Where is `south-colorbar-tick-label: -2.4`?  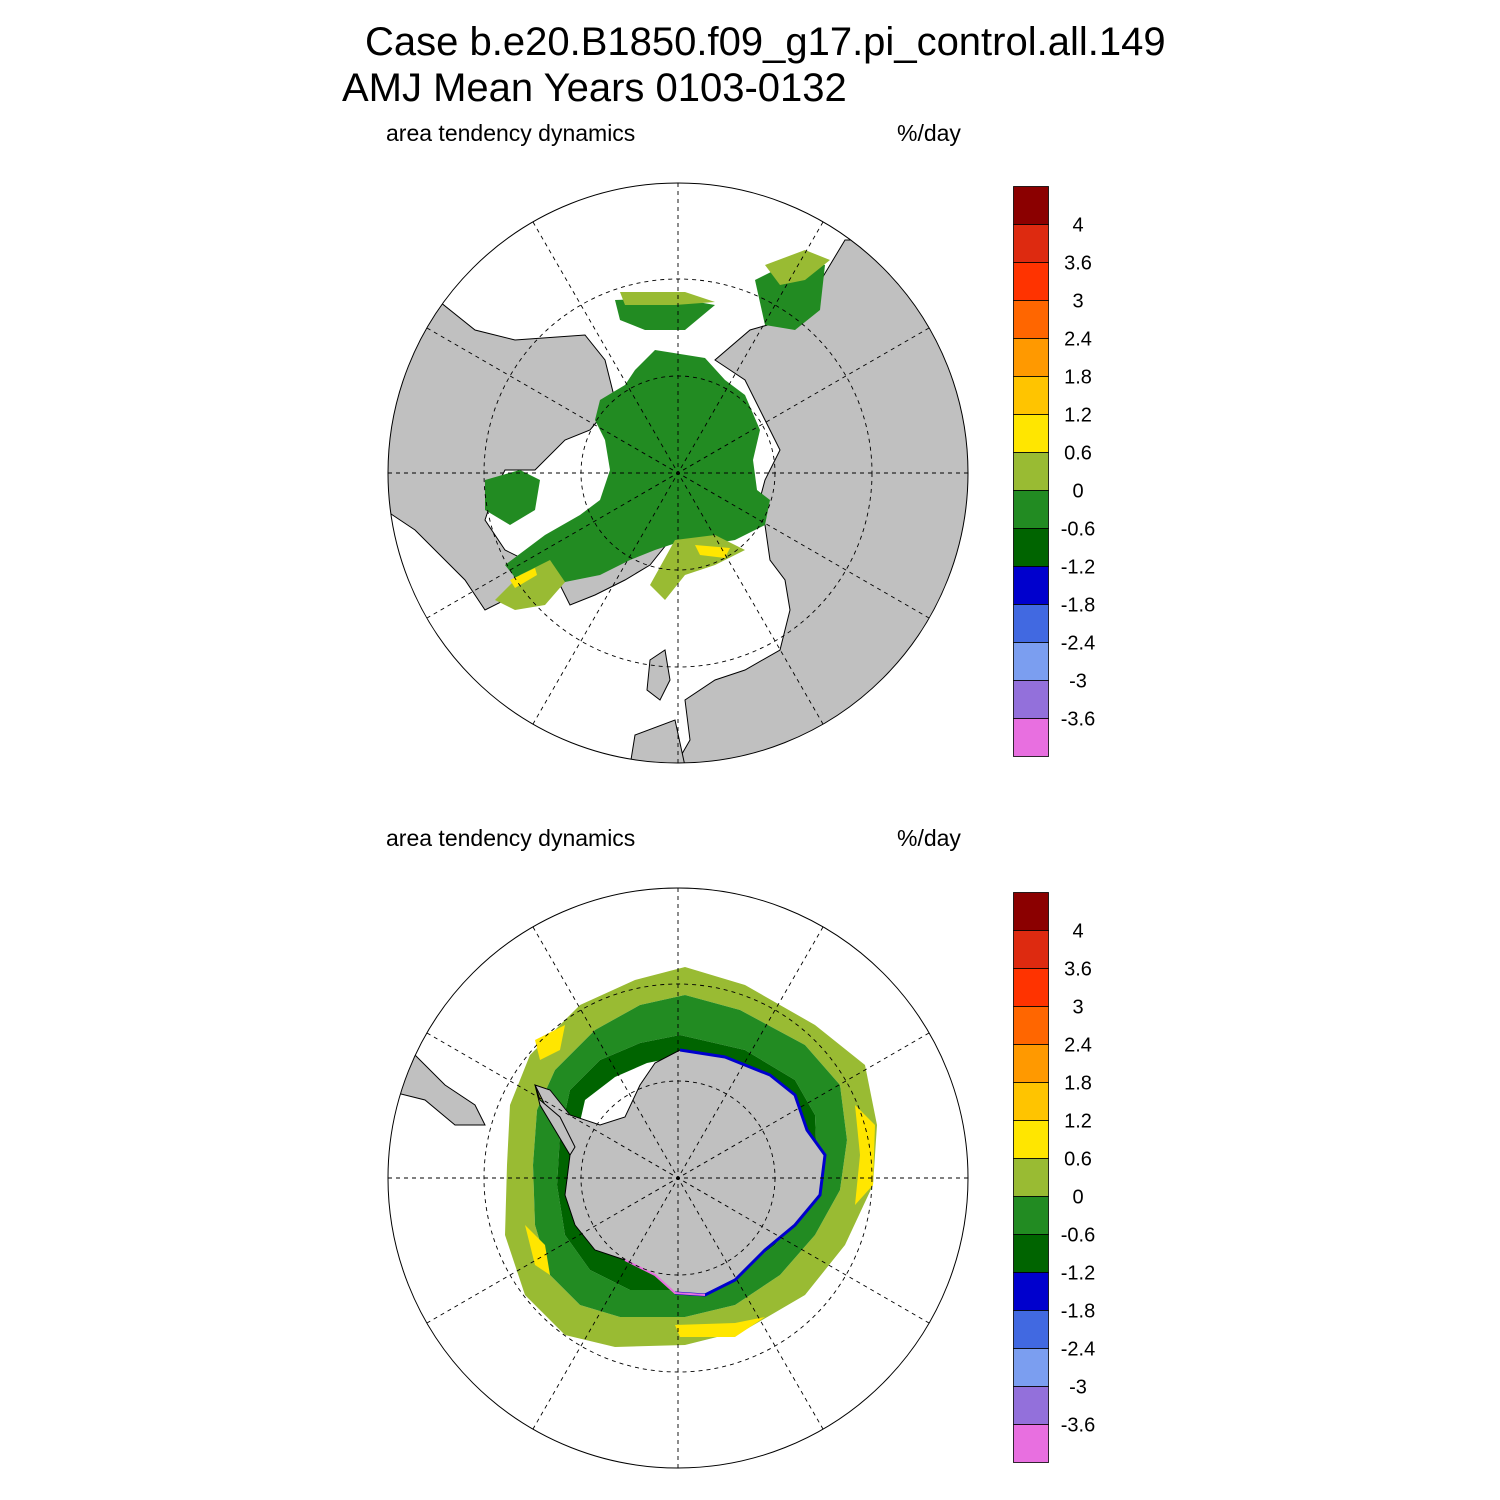 south-colorbar-tick-label: -2.4 is located at coordinates (1078, 1350).